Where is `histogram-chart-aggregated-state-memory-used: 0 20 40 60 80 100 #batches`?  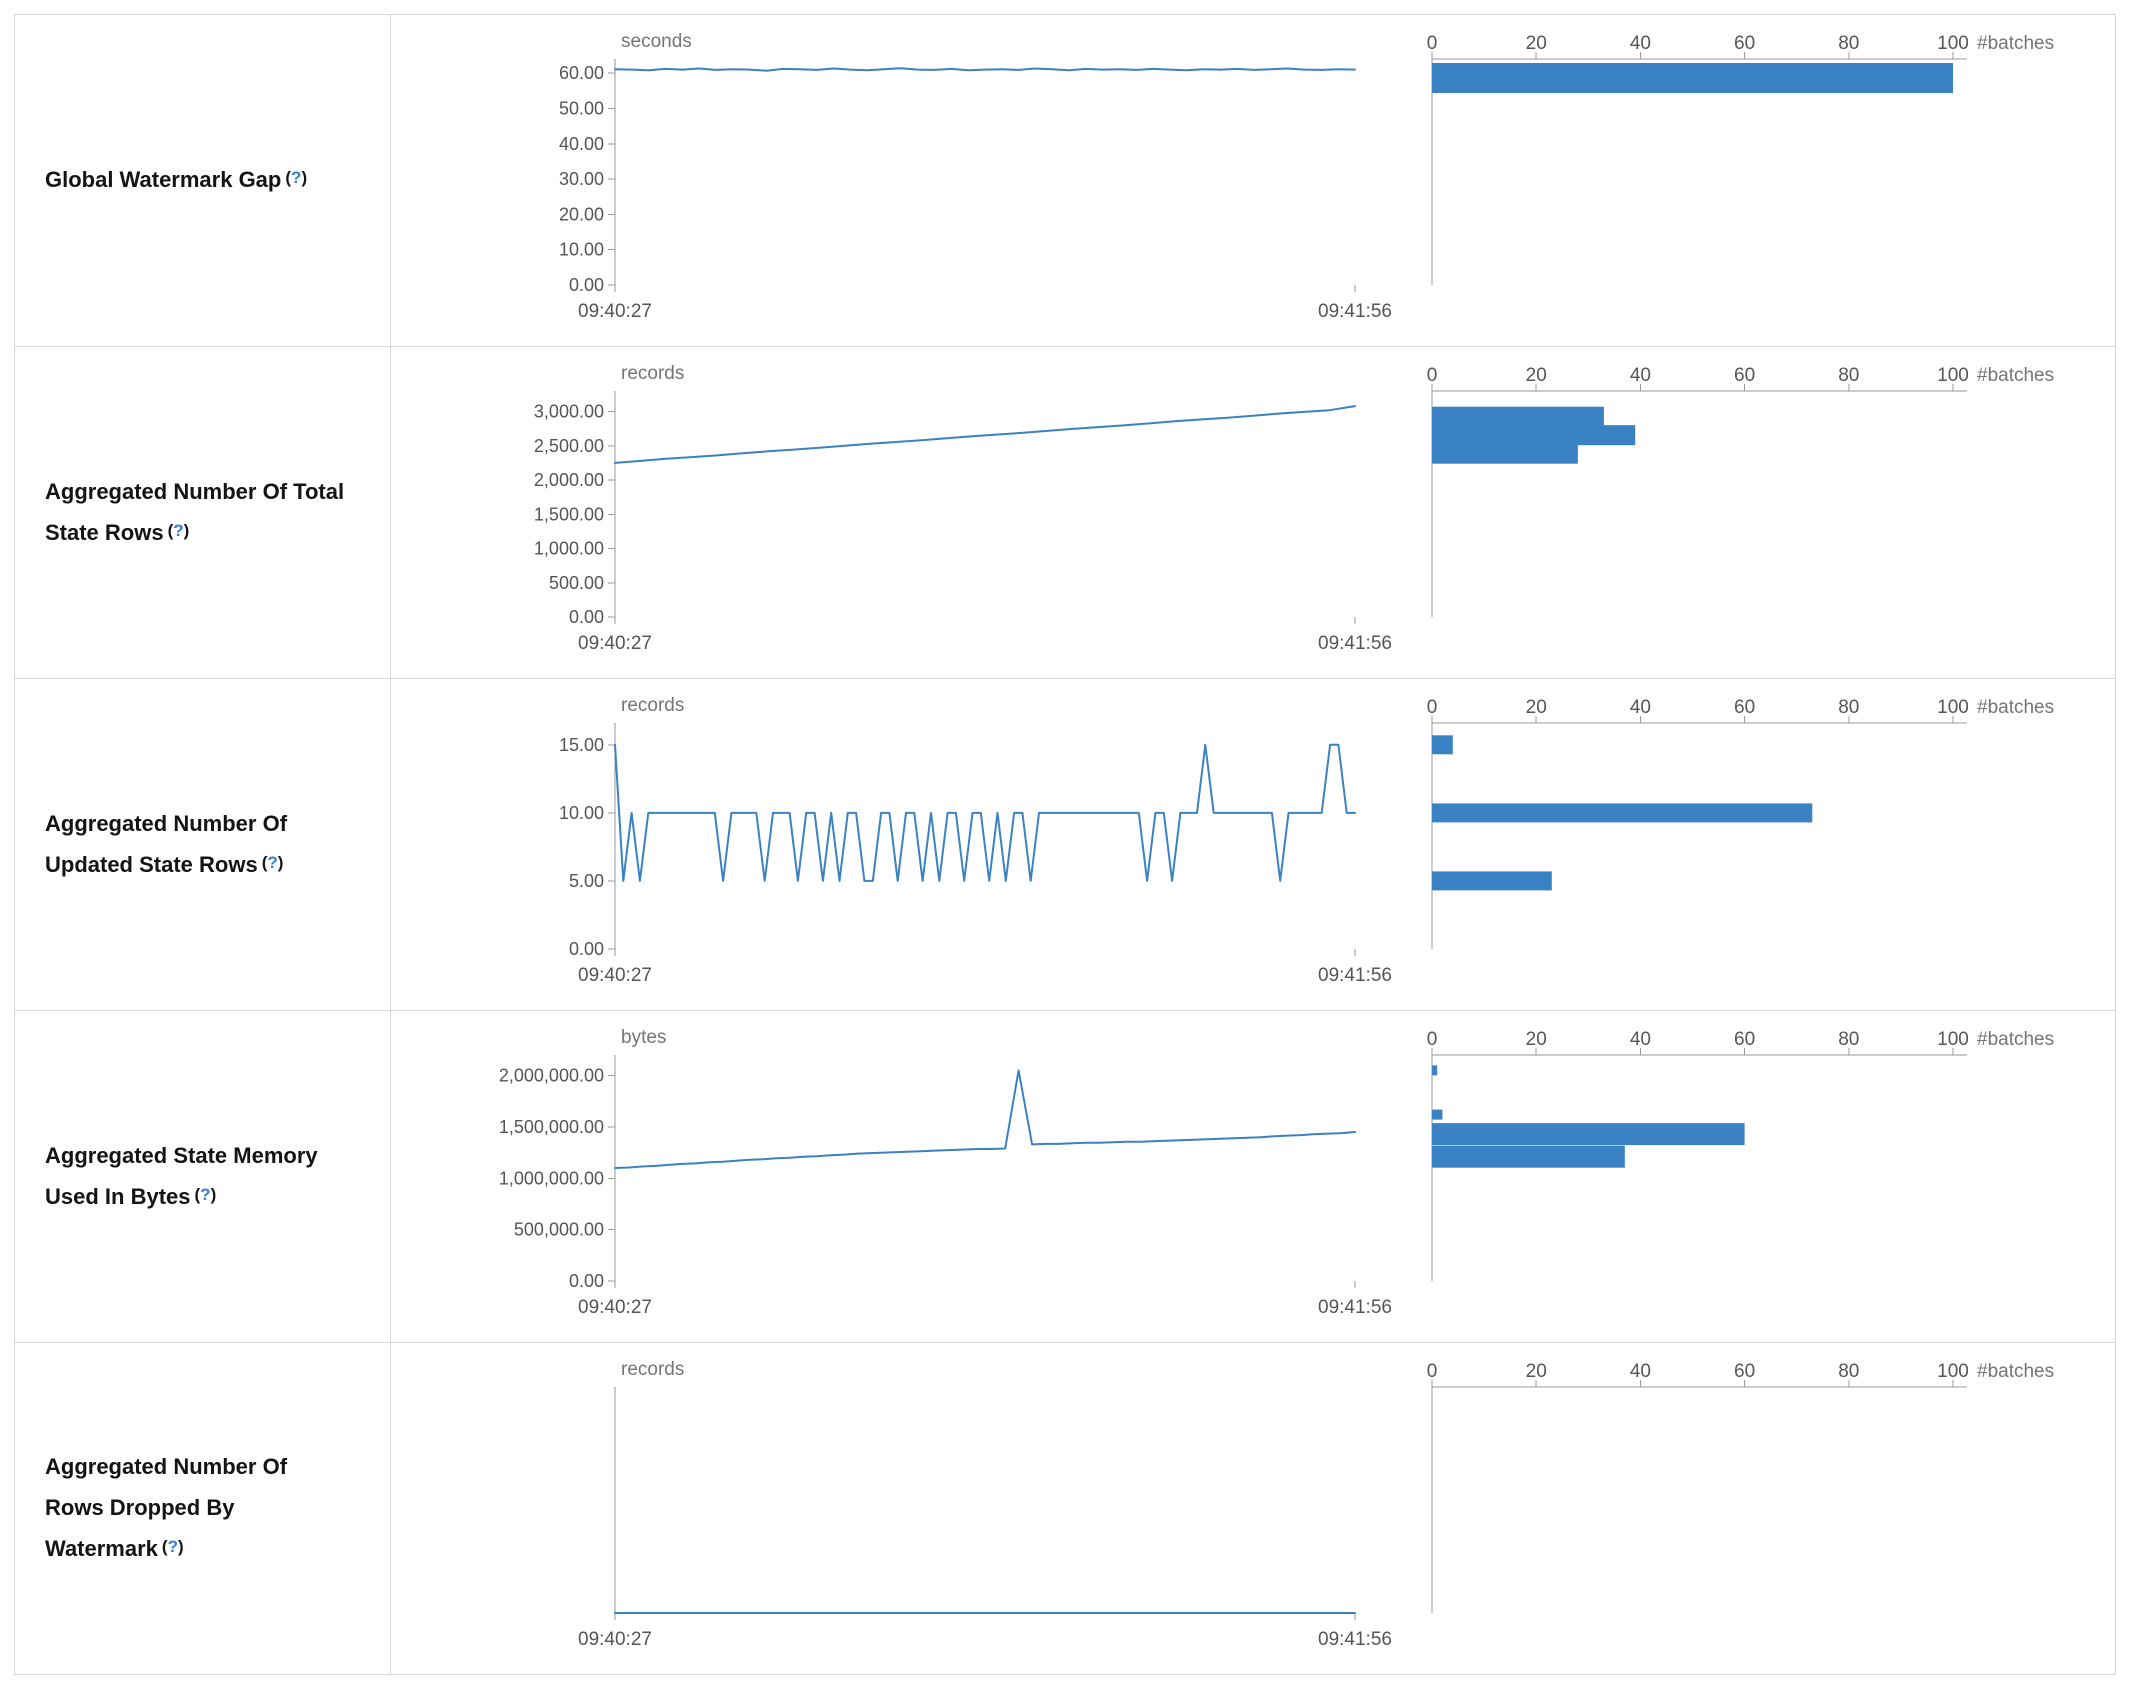 histogram-chart-aggregated-state-memory-used: 0 20 40 60 80 100 #batches is located at coordinates (1751, 1171).